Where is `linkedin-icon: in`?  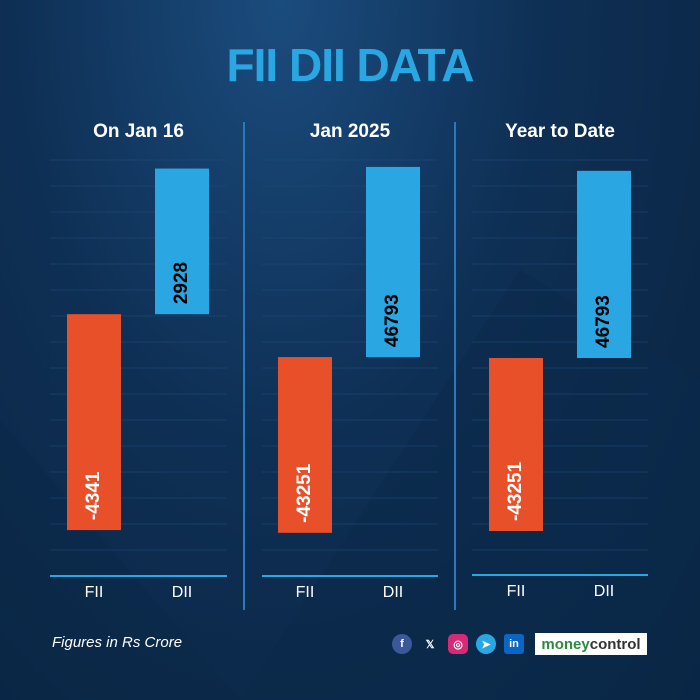 linkedin-icon: in is located at coordinates (514, 644).